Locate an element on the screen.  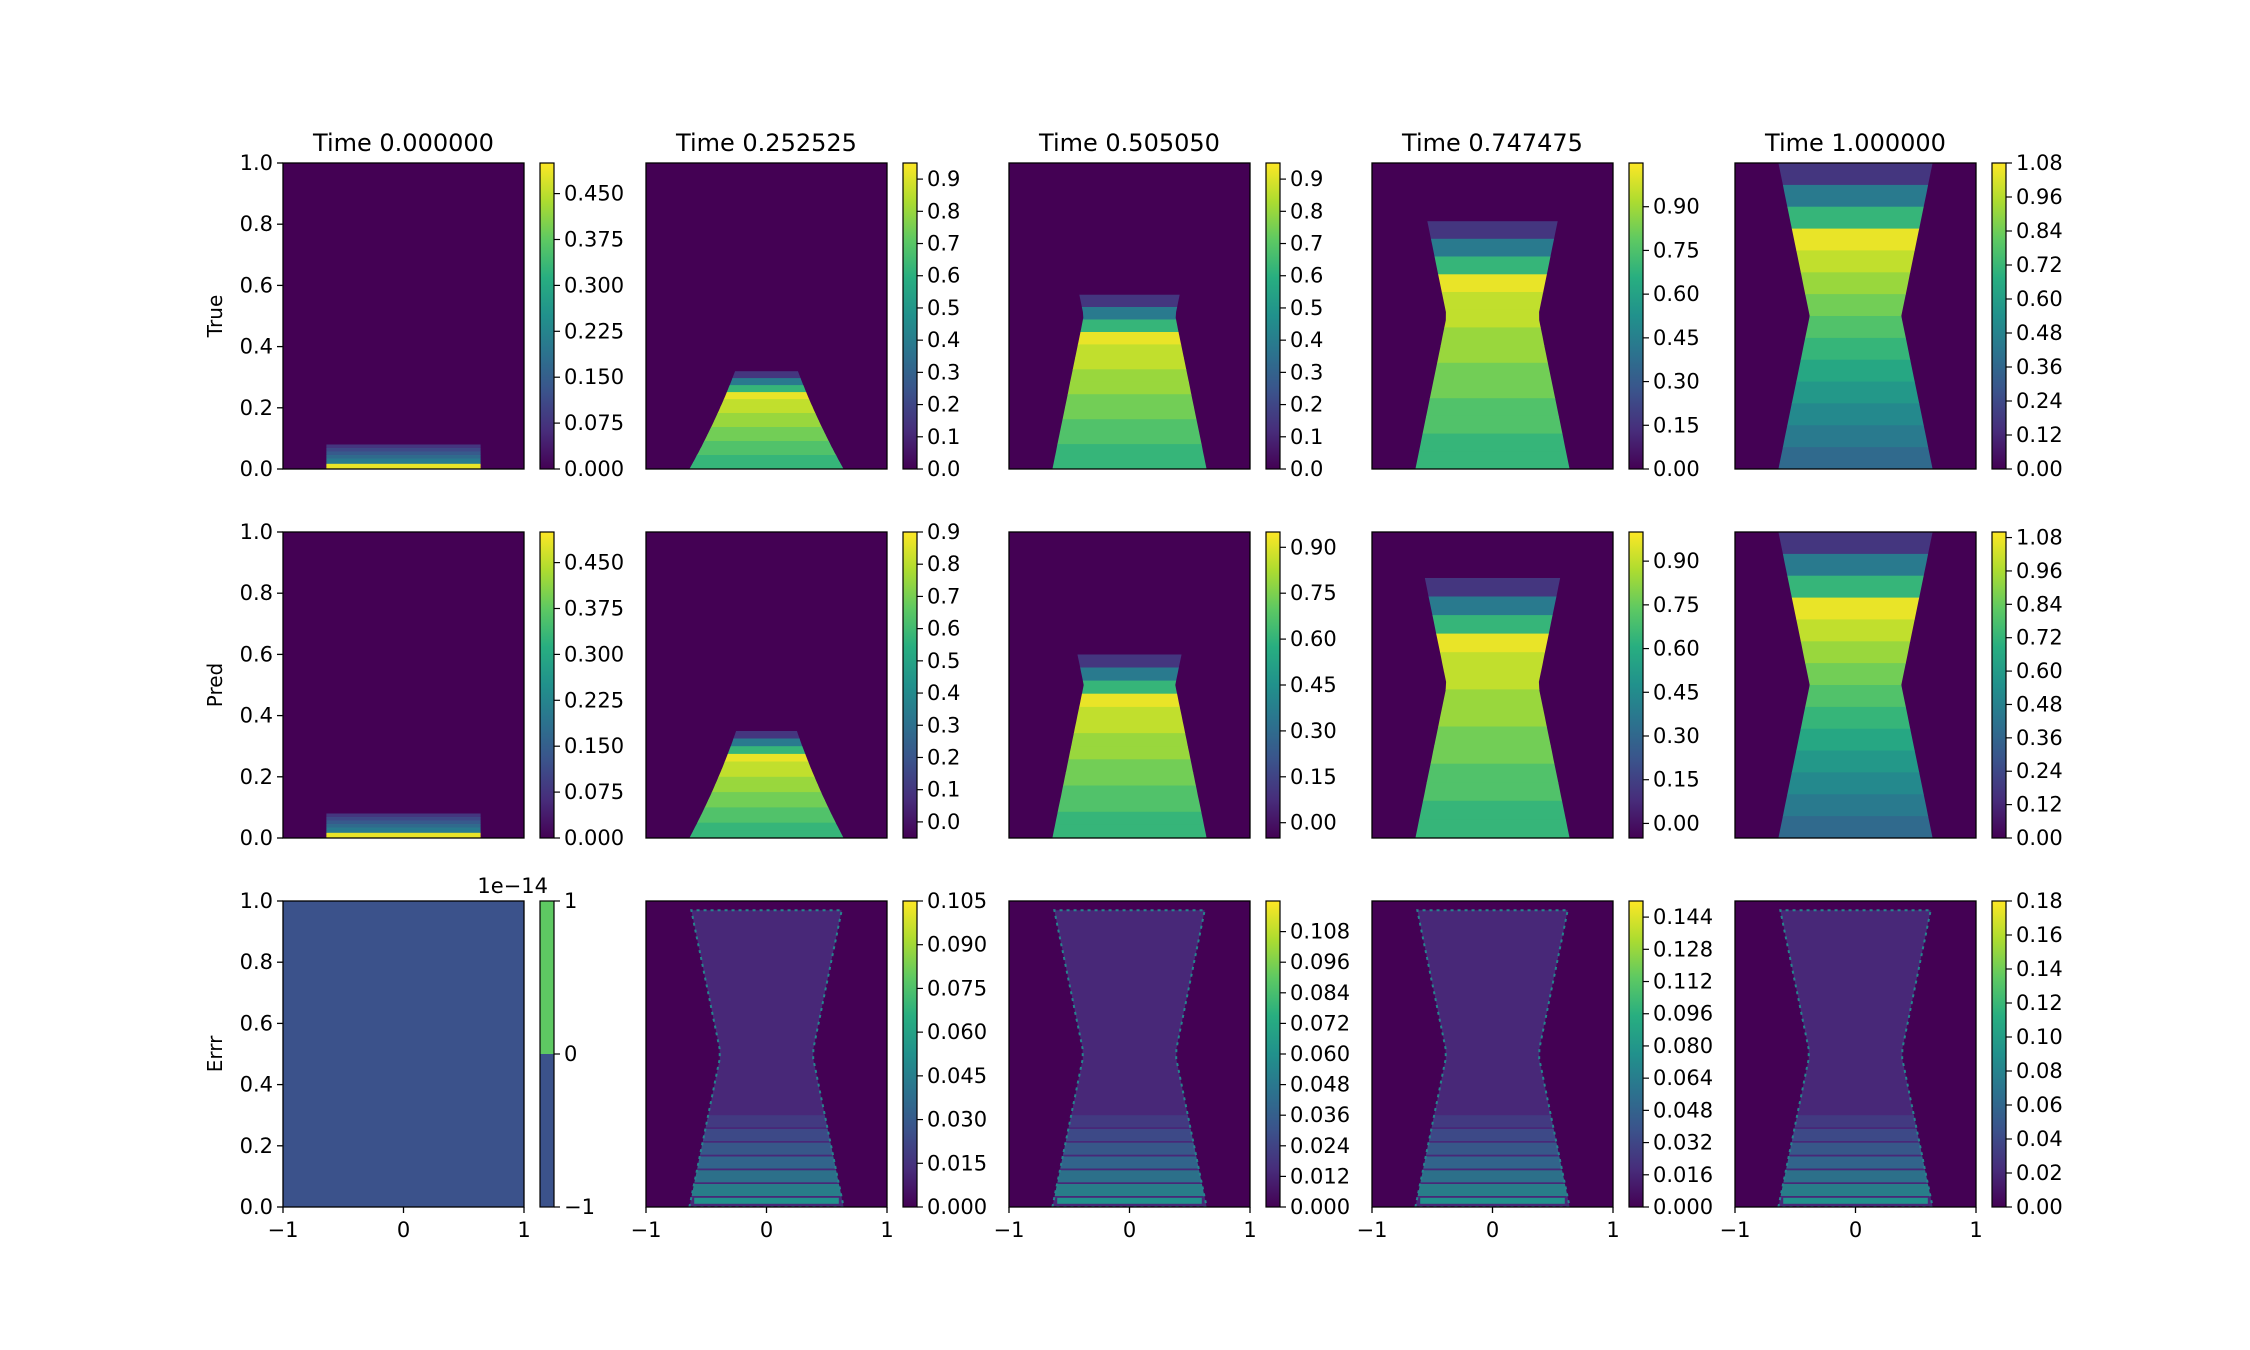
colorbar-tick-label: 0.090 is located at coordinates (957, 945).